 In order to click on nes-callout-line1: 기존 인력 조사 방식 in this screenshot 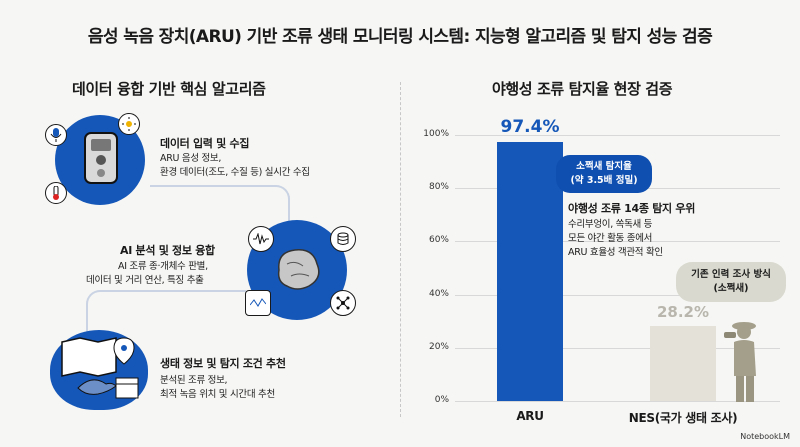, I will do `click(731, 274)`.